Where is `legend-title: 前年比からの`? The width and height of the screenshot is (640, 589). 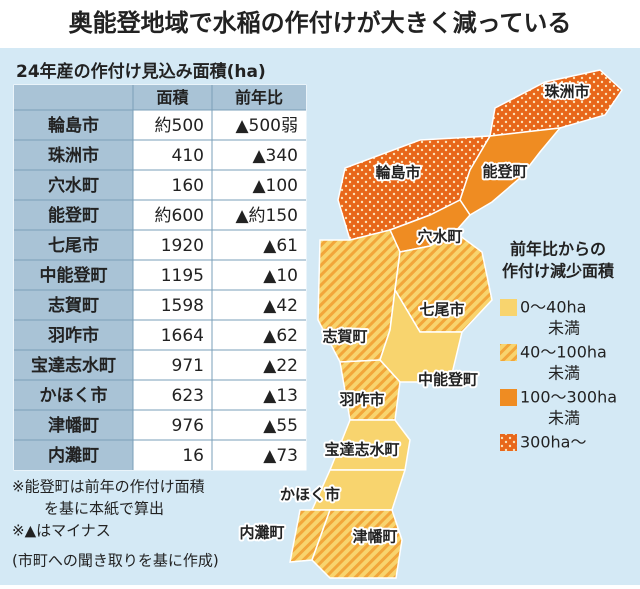 legend-title: 前年比からの is located at coordinates (558, 249).